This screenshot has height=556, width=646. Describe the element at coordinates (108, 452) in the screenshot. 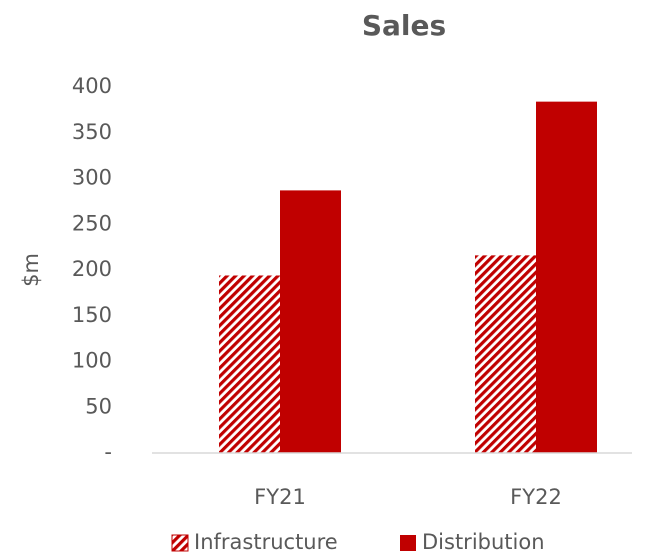

I see `y-tick-label: -` at that location.